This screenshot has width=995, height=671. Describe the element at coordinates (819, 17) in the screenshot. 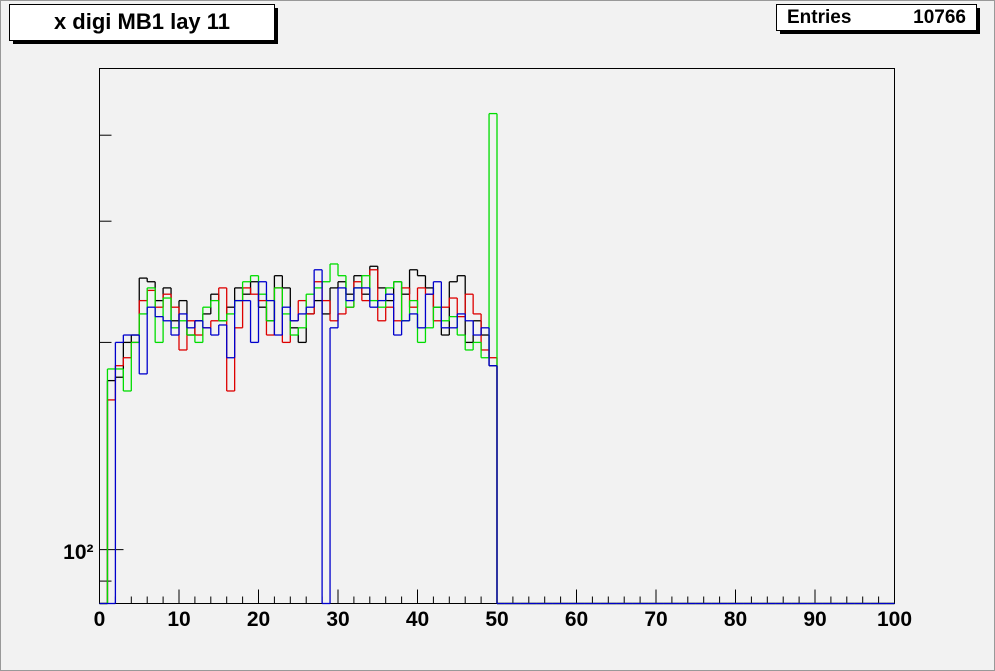

I see `stats-label: Entries` at that location.